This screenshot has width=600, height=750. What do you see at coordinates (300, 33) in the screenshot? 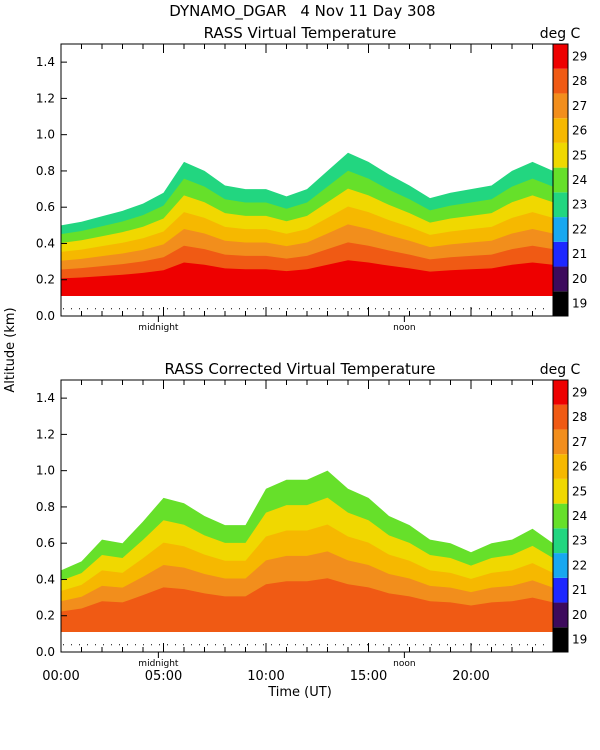
I see `panel-title: RASS Virtual Temperature` at bounding box center [300, 33].